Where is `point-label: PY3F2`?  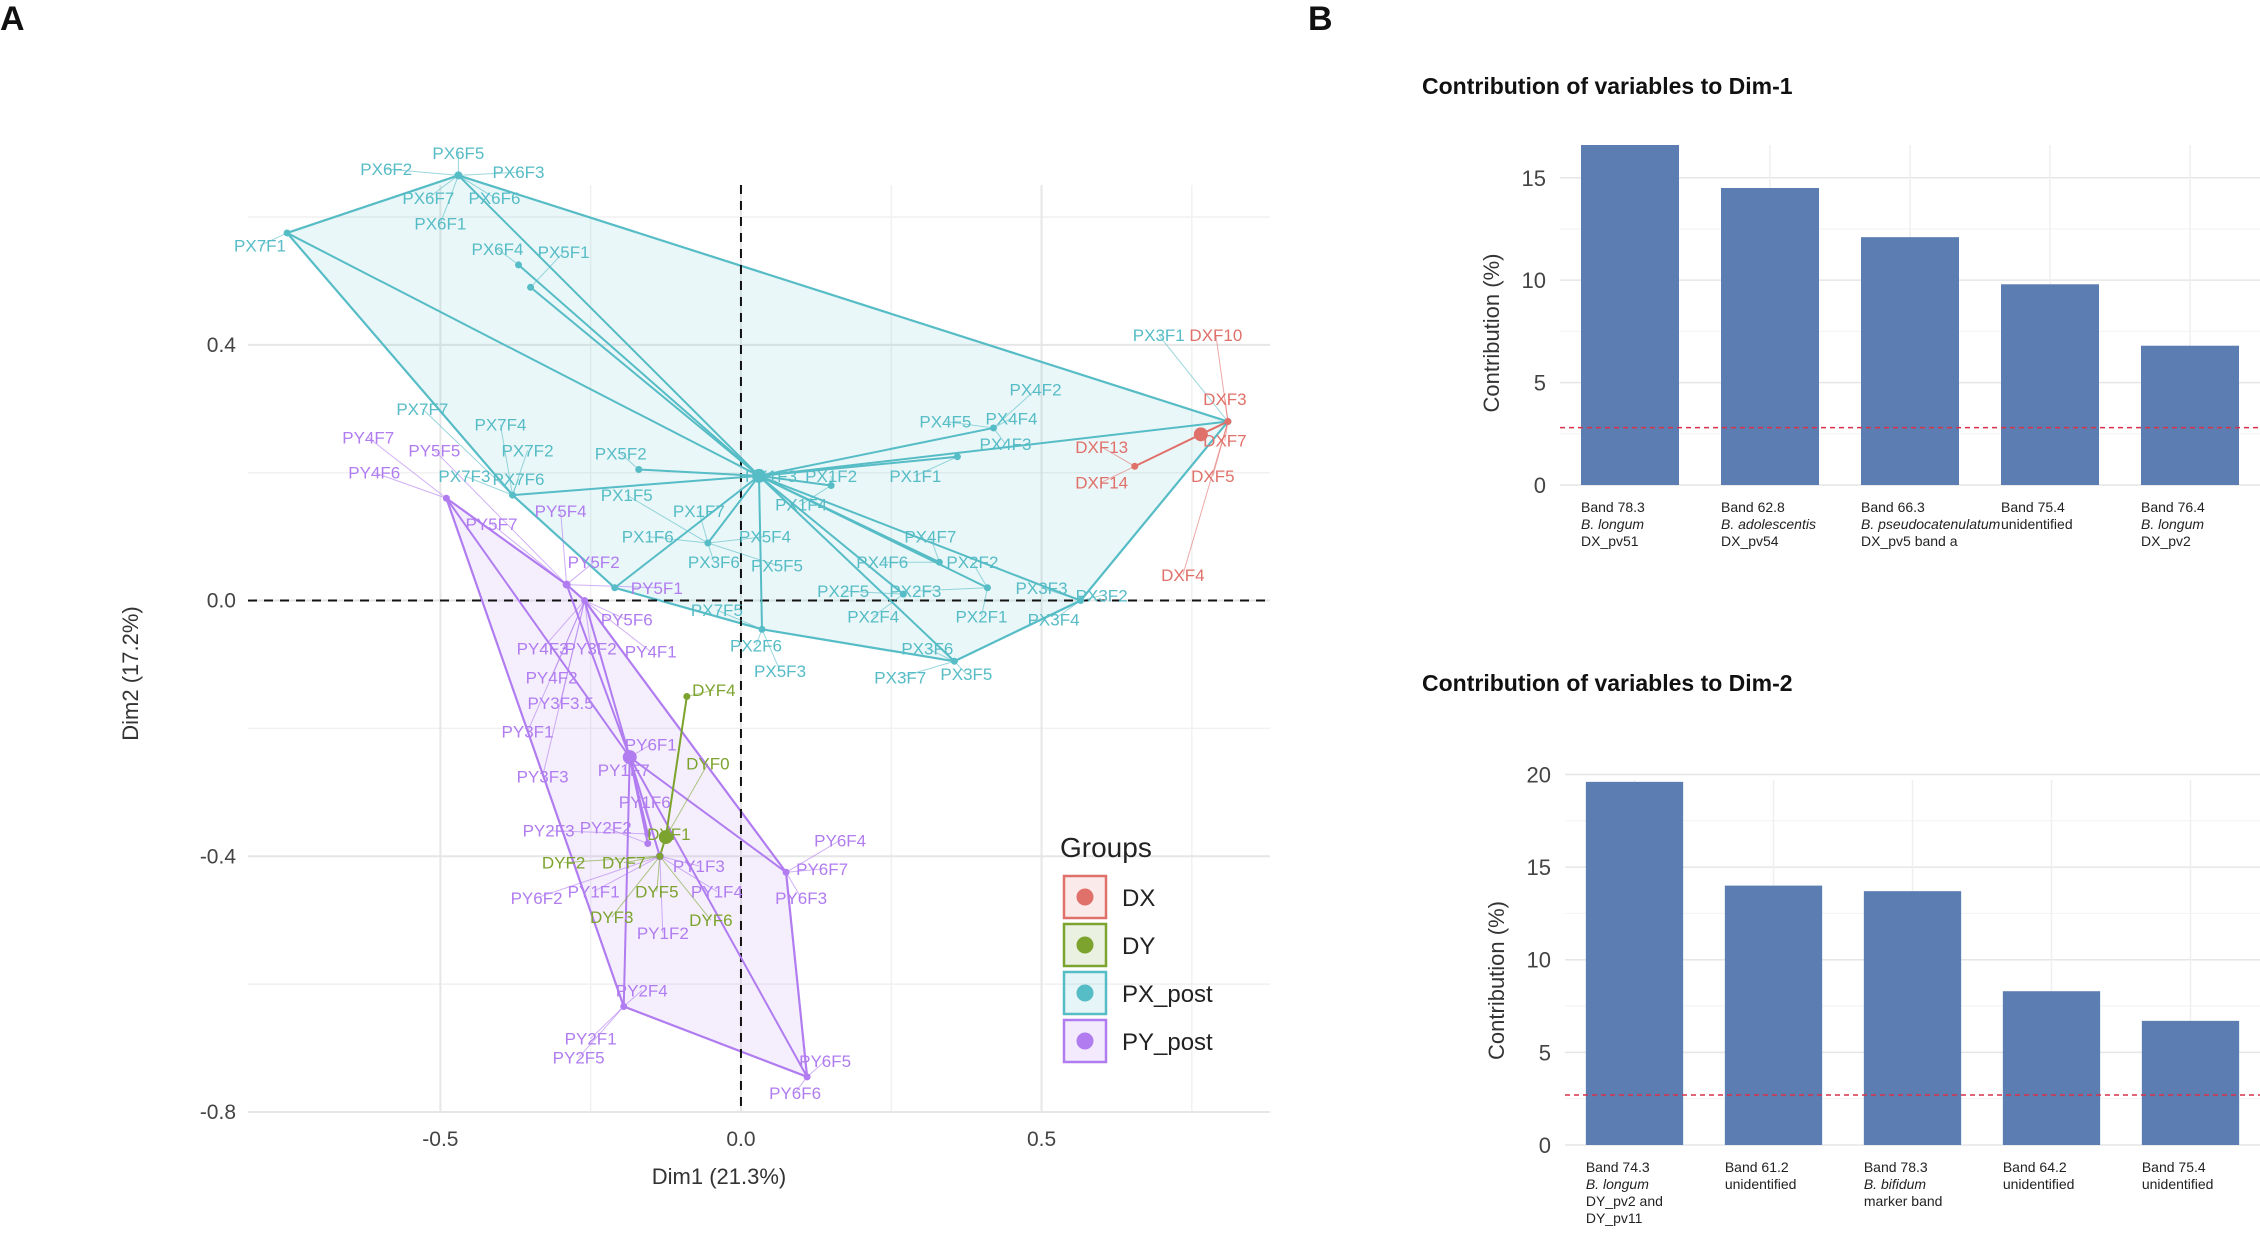
point-label: PY3F2 is located at coordinates (591, 649).